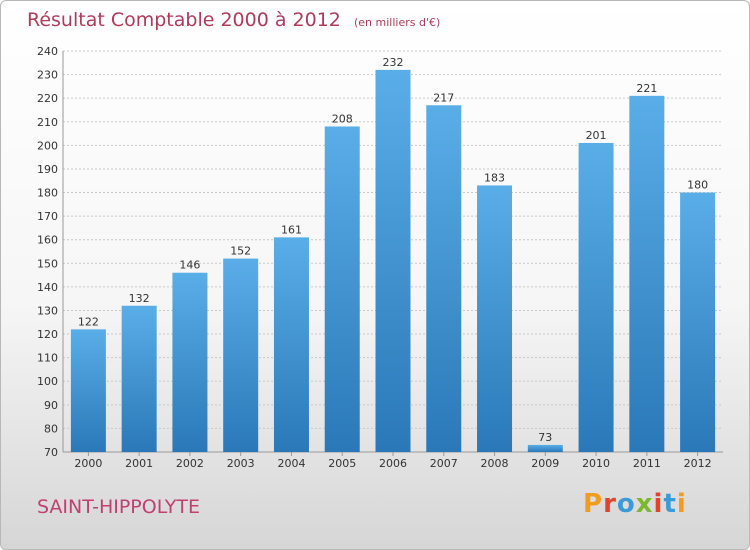  What do you see at coordinates (397, 22) in the screenshot?
I see `chart-unit: (en milliers d'€)` at bounding box center [397, 22].